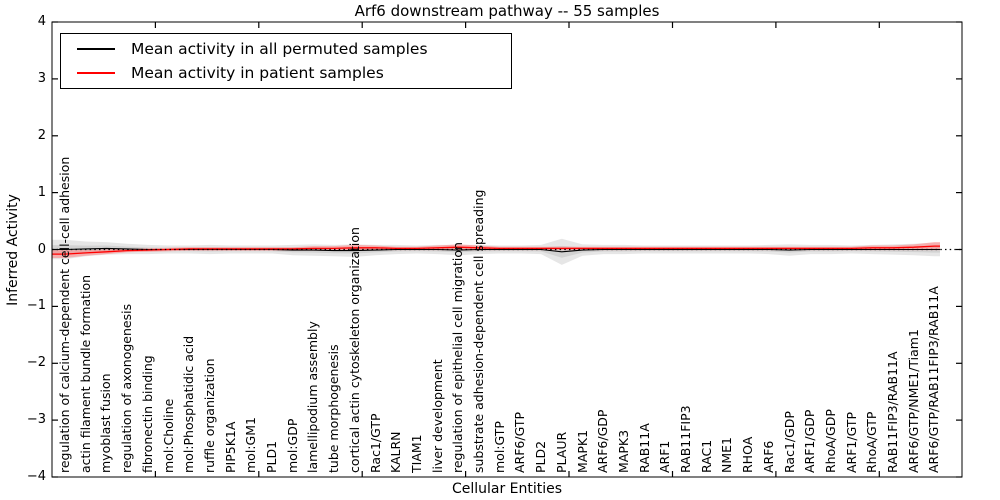 The width and height of the screenshot is (1000, 500). What do you see at coordinates (354, 350) in the screenshot?
I see `x-tick-label: cortical actin cytoskeleton organization` at bounding box center [354, 350].